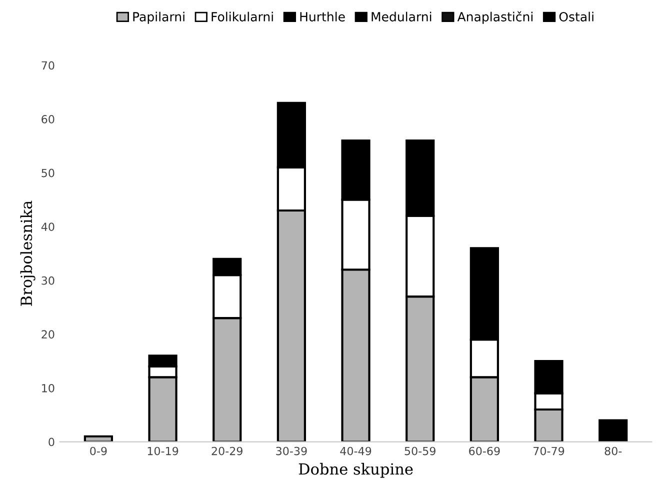 The height and width of the screenshot is (502, 665). I want to click on legend-label: Anaplastični, so click(494, 17).